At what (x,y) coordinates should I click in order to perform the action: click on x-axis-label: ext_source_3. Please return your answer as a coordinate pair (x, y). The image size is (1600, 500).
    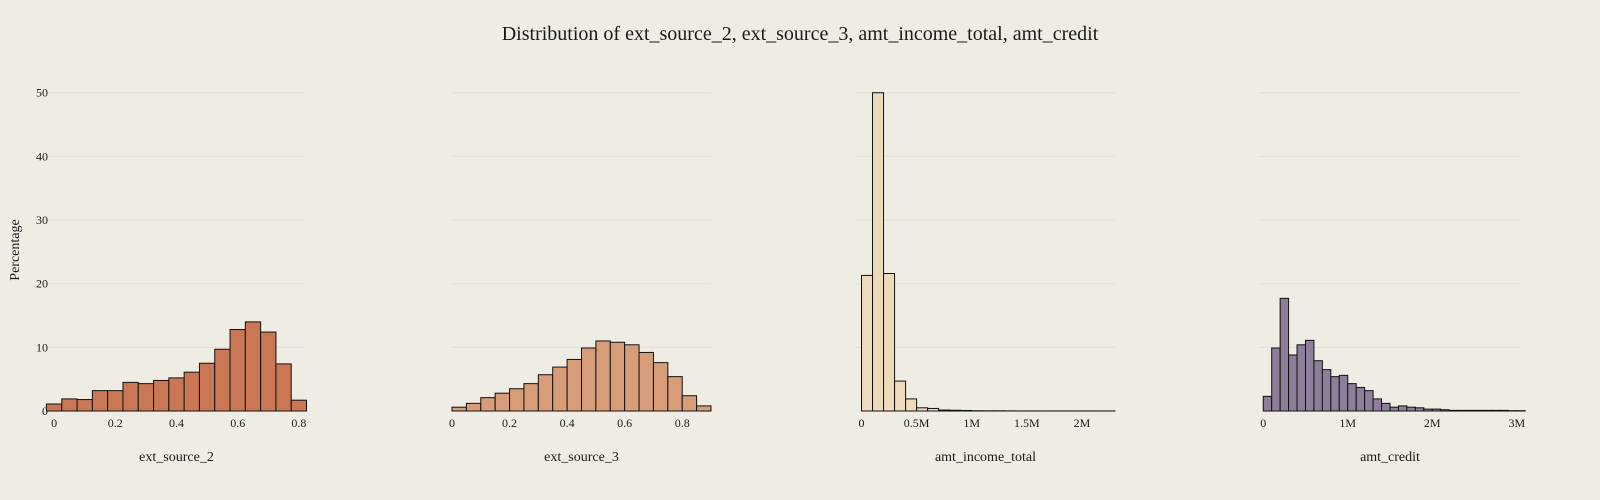
    Looking at the image, I should click on (581, 457).